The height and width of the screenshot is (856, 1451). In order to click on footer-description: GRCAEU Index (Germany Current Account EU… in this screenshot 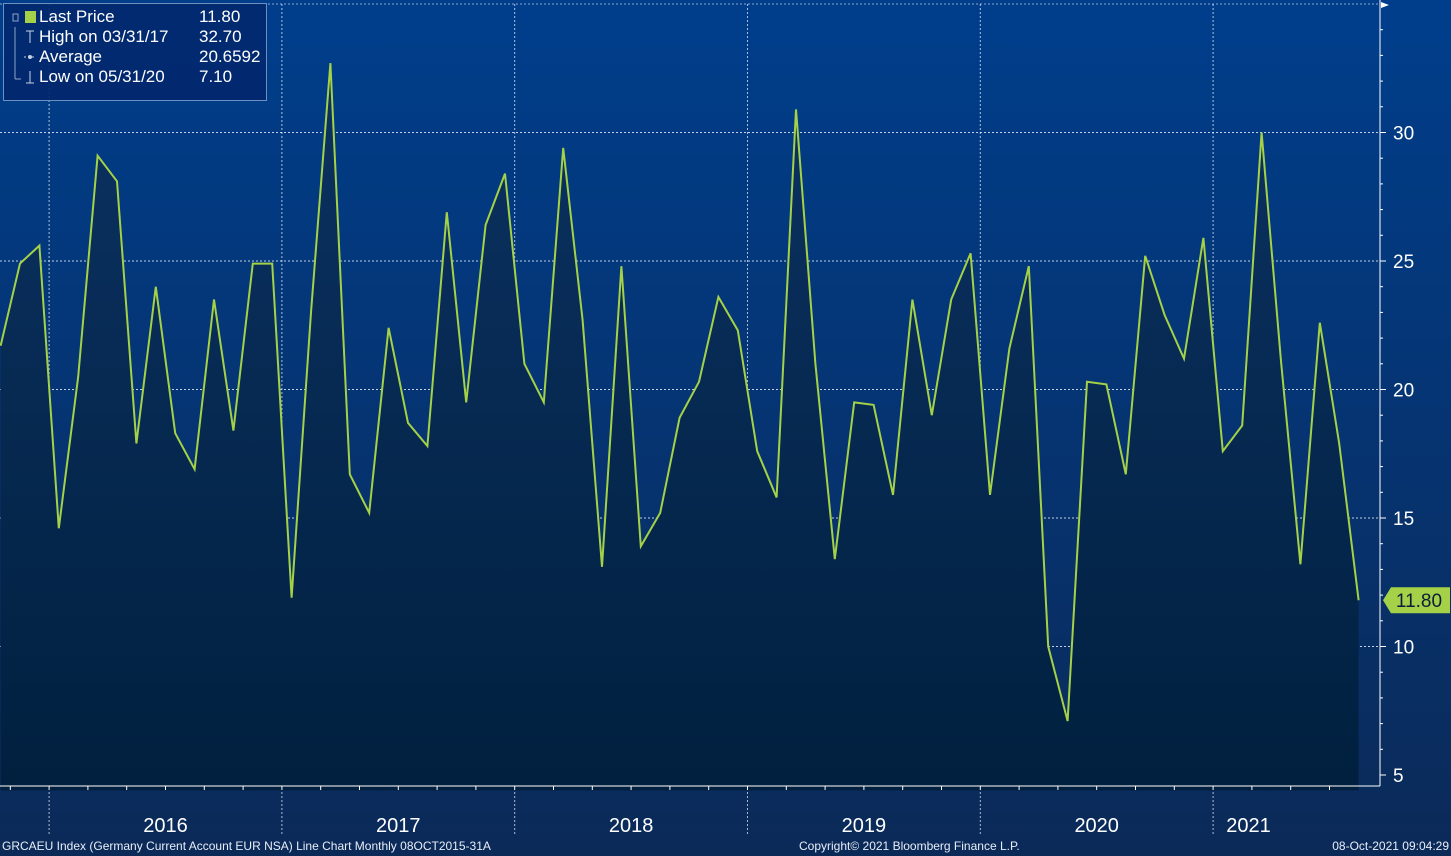, I will do `click(246, 846)`.